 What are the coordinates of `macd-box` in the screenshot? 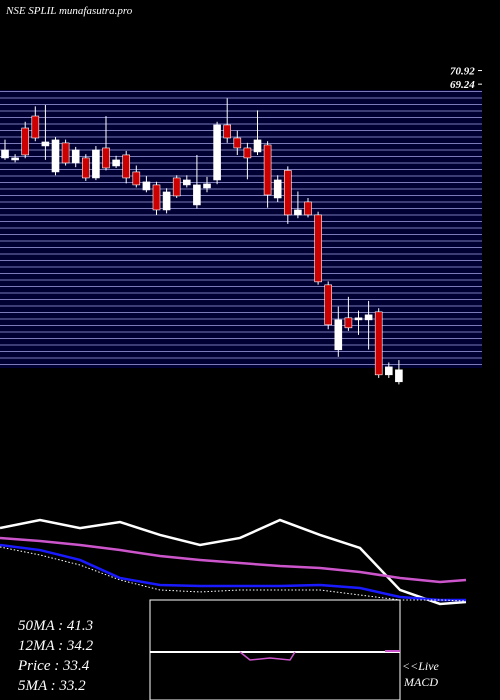 It's located at (275, 649).